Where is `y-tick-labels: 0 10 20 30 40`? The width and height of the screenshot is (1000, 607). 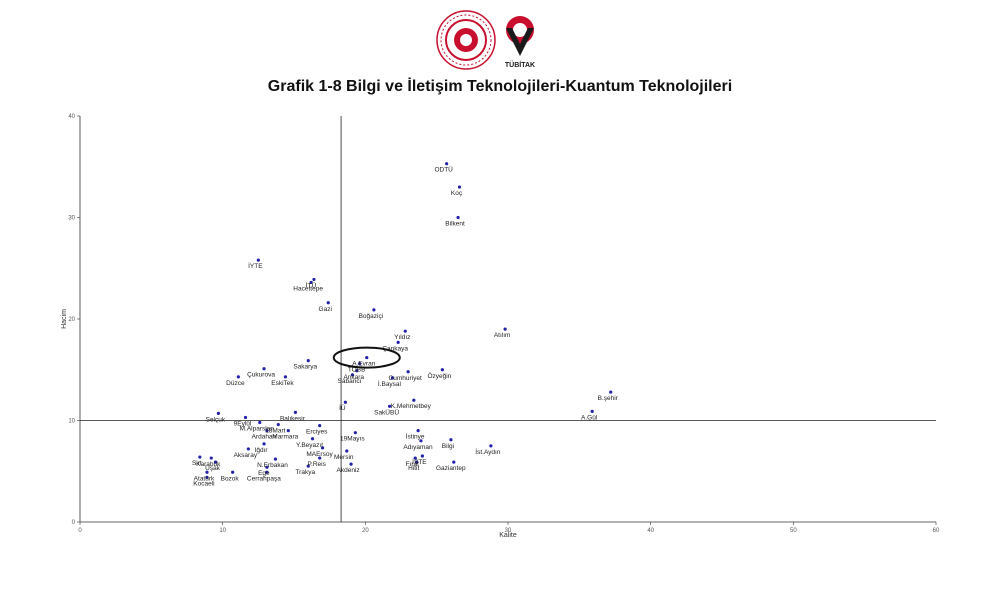 y-tick-labels: 0 10 20 30 40 is located at coordinates (74, 320).